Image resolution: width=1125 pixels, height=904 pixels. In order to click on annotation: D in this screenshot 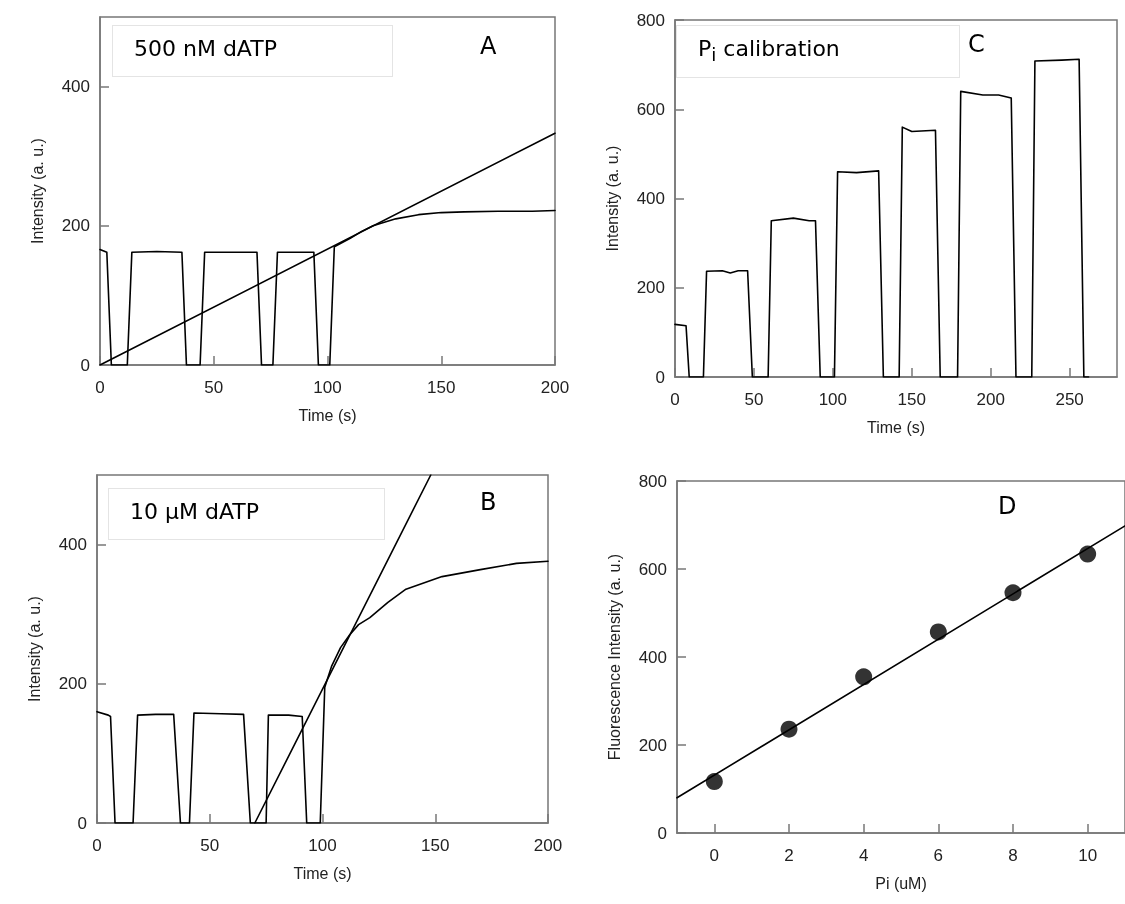, I will do `click(1007, 506)`.